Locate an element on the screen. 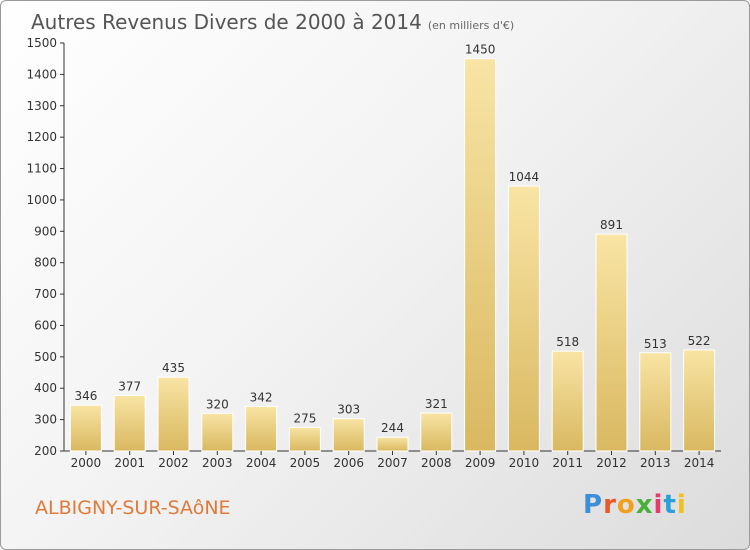 This screenshot has width=750, height=550. logo-letter: o is located at coordinates (626, 505).